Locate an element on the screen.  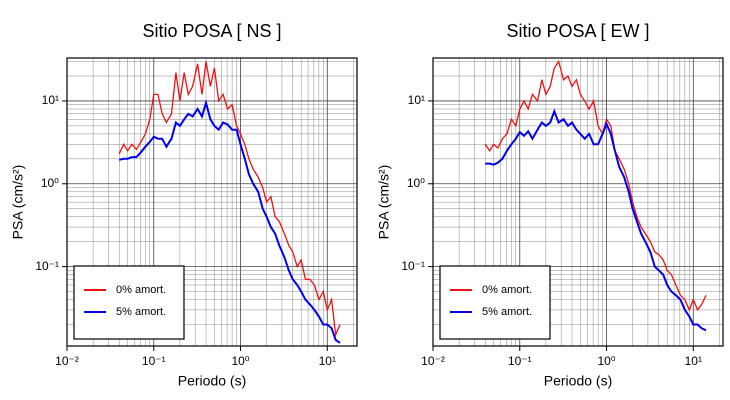
chart-title: Sitio POSA [ EW ] is located at coordinates (577, 31).